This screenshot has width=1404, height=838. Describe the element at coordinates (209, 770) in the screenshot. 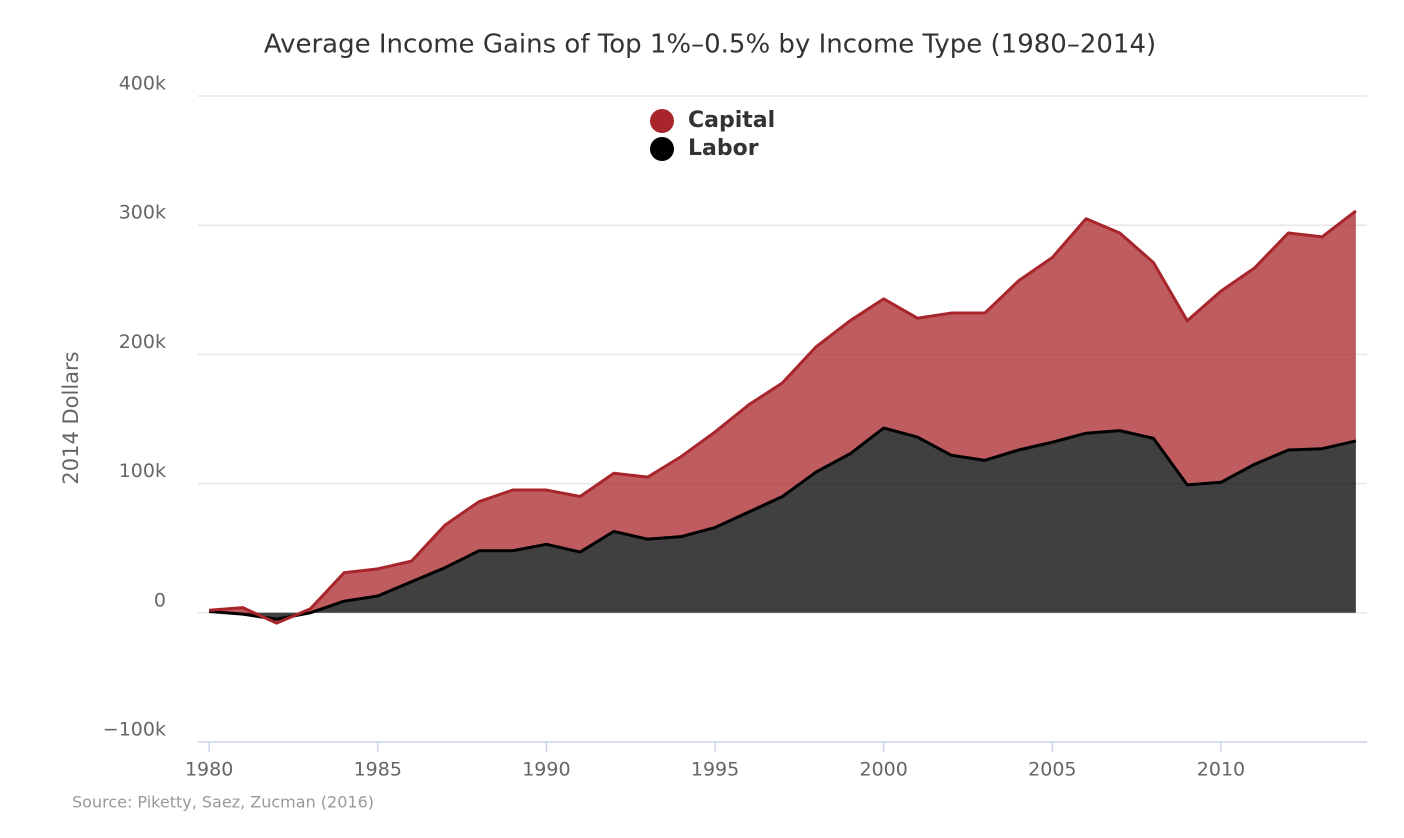

I see `x-tick-label: 1980` at that location.